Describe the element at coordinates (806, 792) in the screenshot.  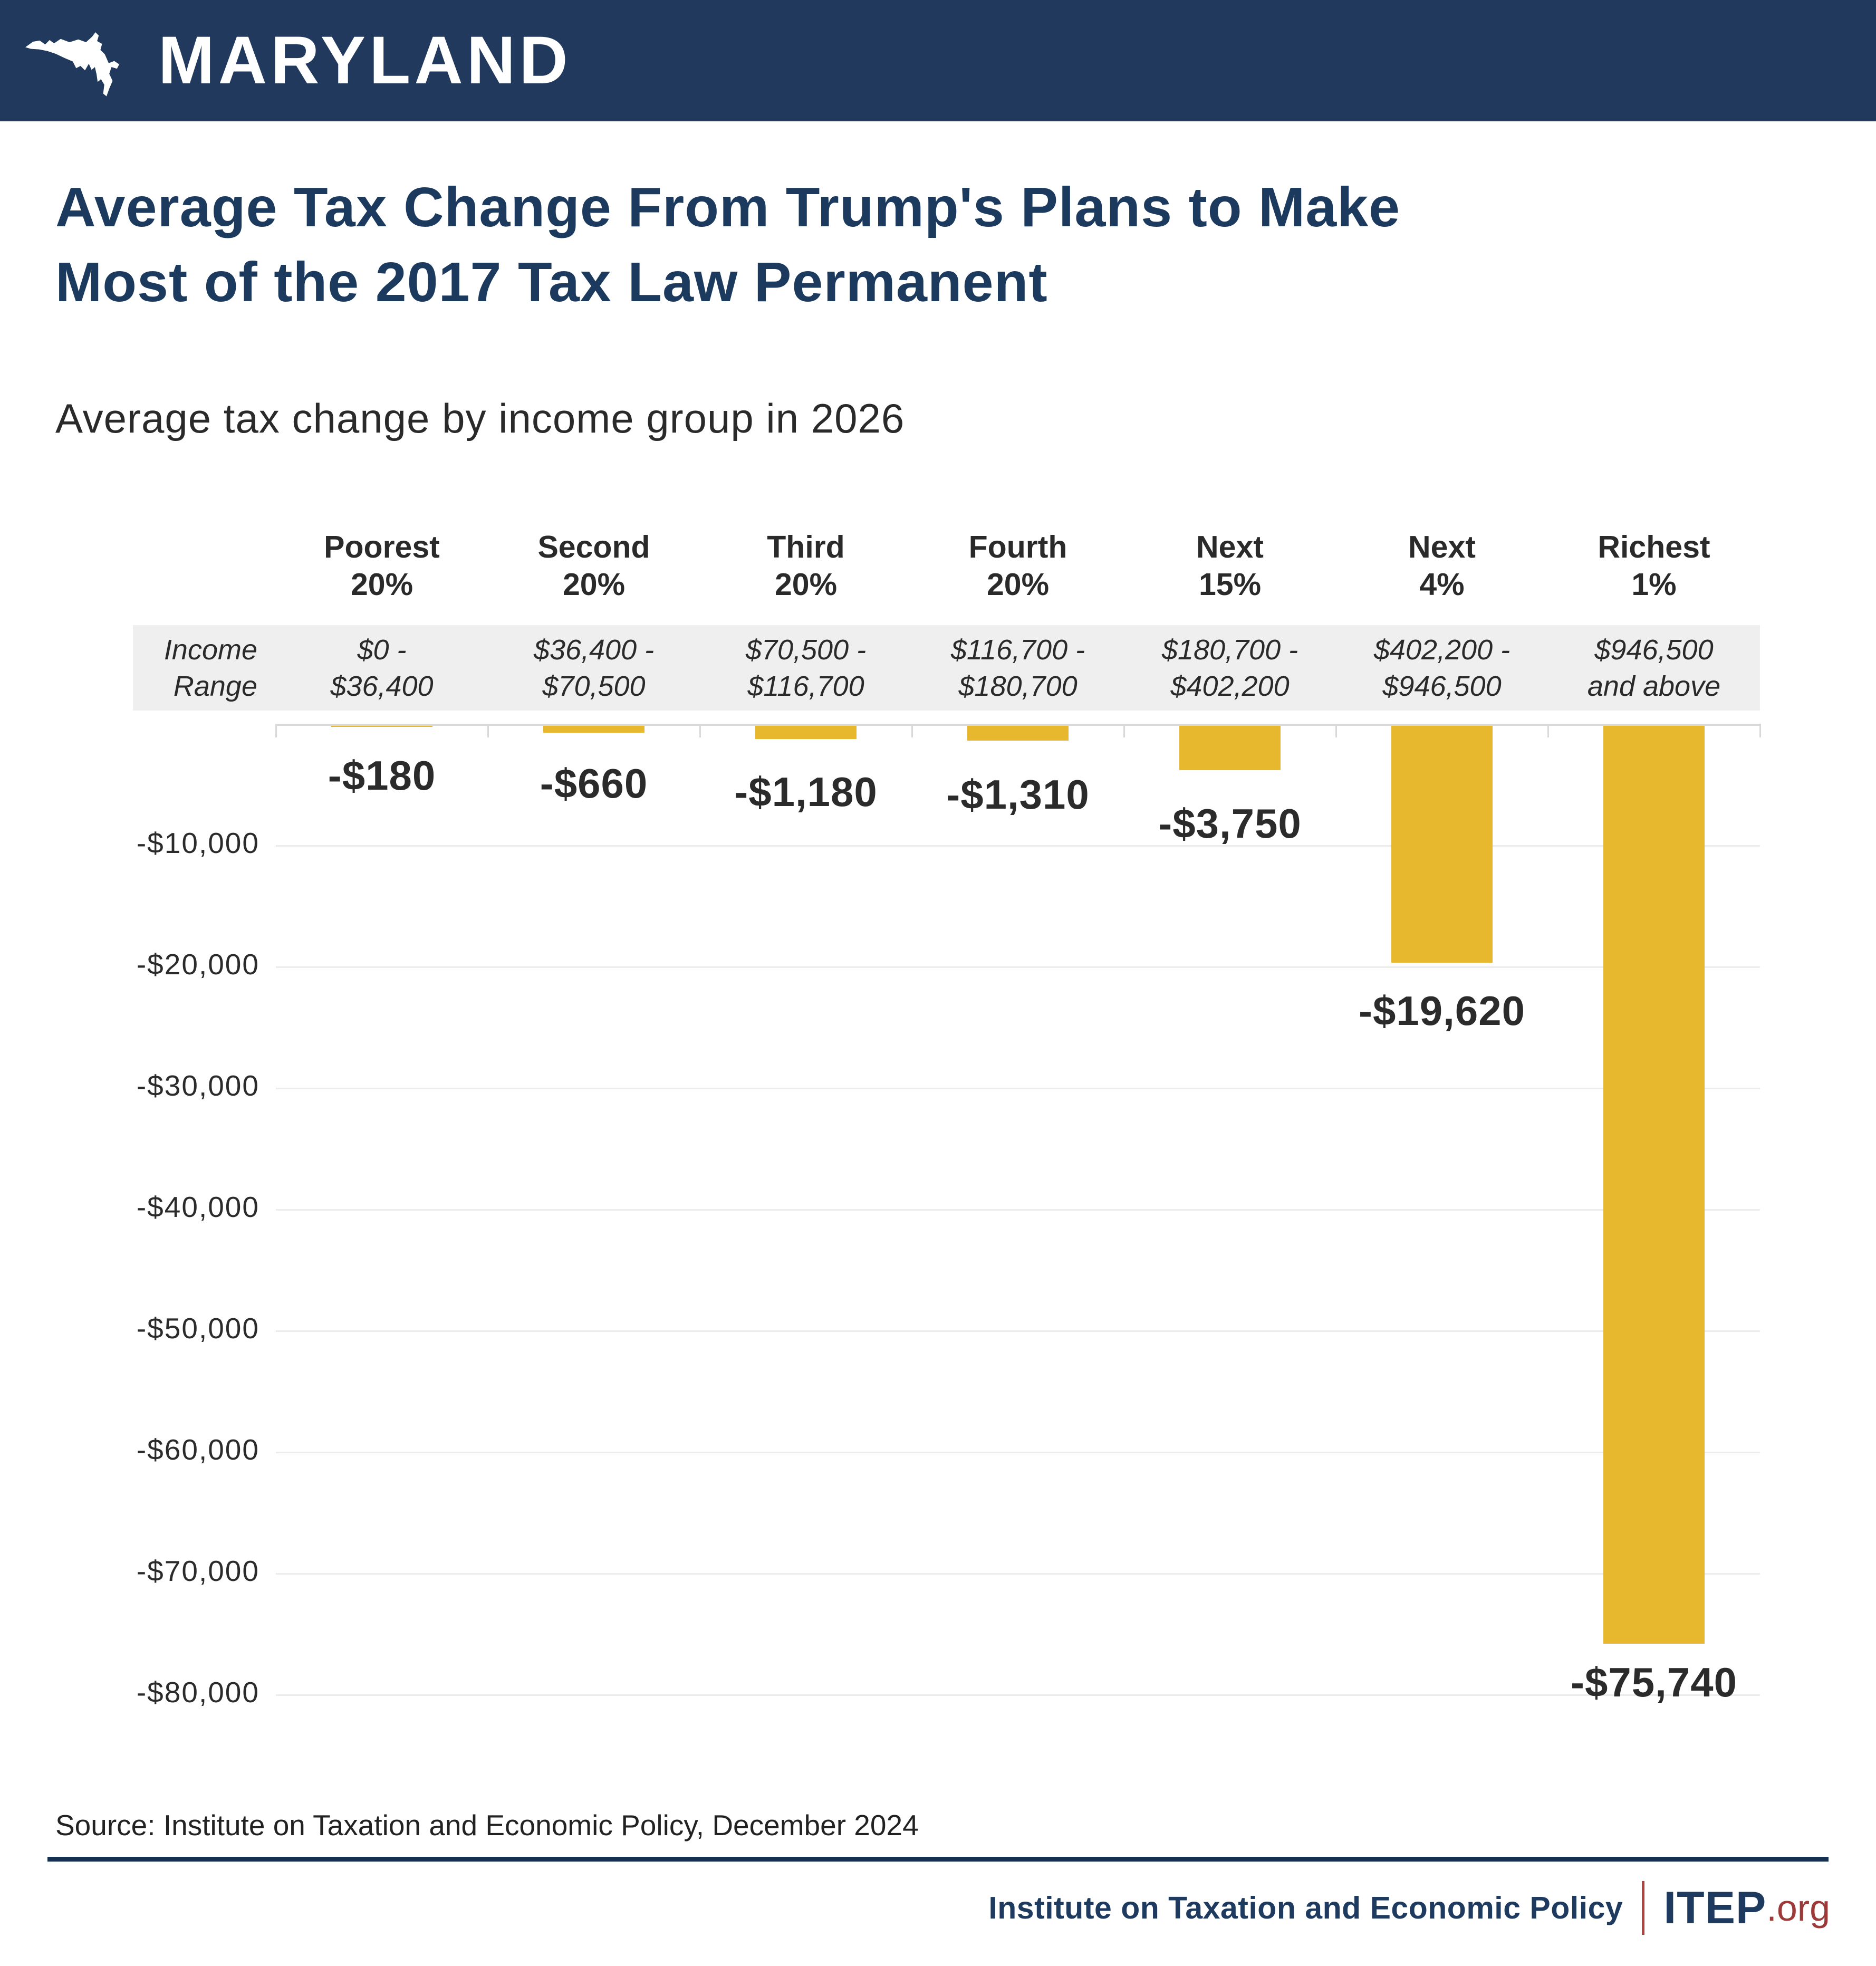
I see `bar-value-label: -$1,180` at that location.